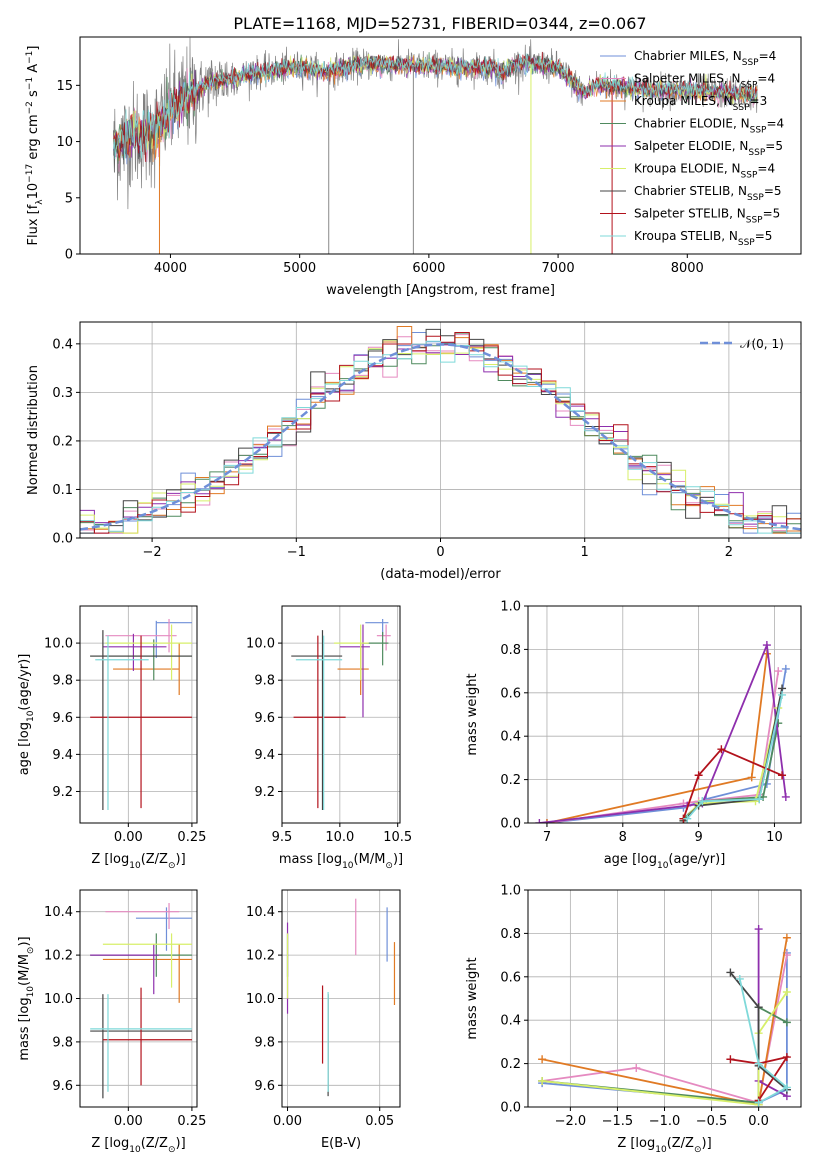 This screenshot has width=819, height=1170. I want to click on y-tick-label: 0.1, so click(62, 490).